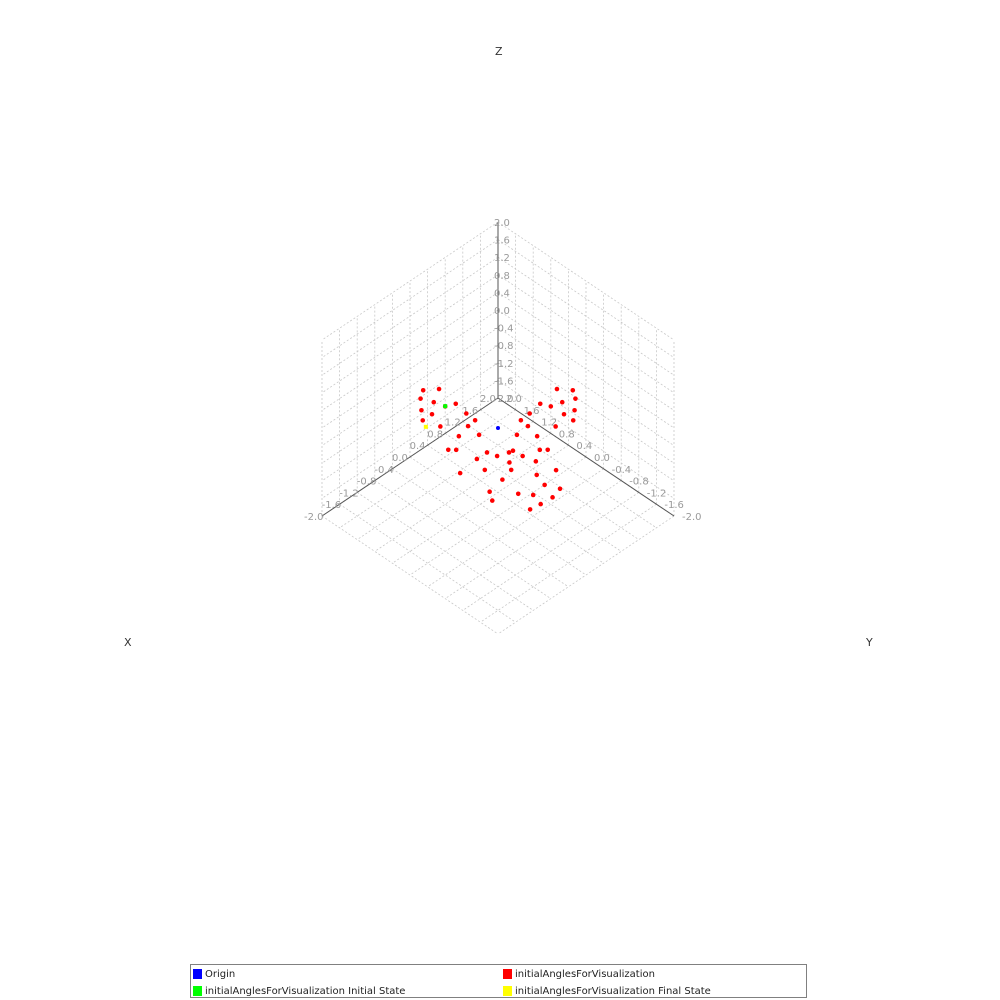  Describe the element at coordinates (584, 446) in the screenshot. I see `y-tick-label: 0.4` at that location.